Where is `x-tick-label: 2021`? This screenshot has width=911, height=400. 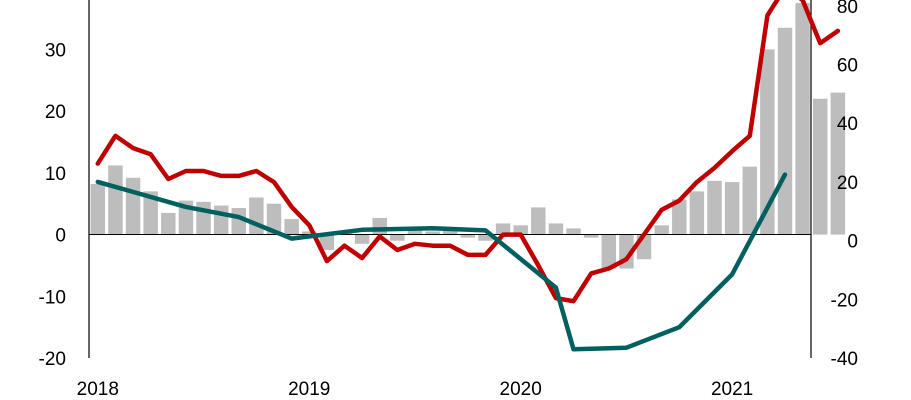
x-tick-label: 2021 is located at coordinates (732, 389).